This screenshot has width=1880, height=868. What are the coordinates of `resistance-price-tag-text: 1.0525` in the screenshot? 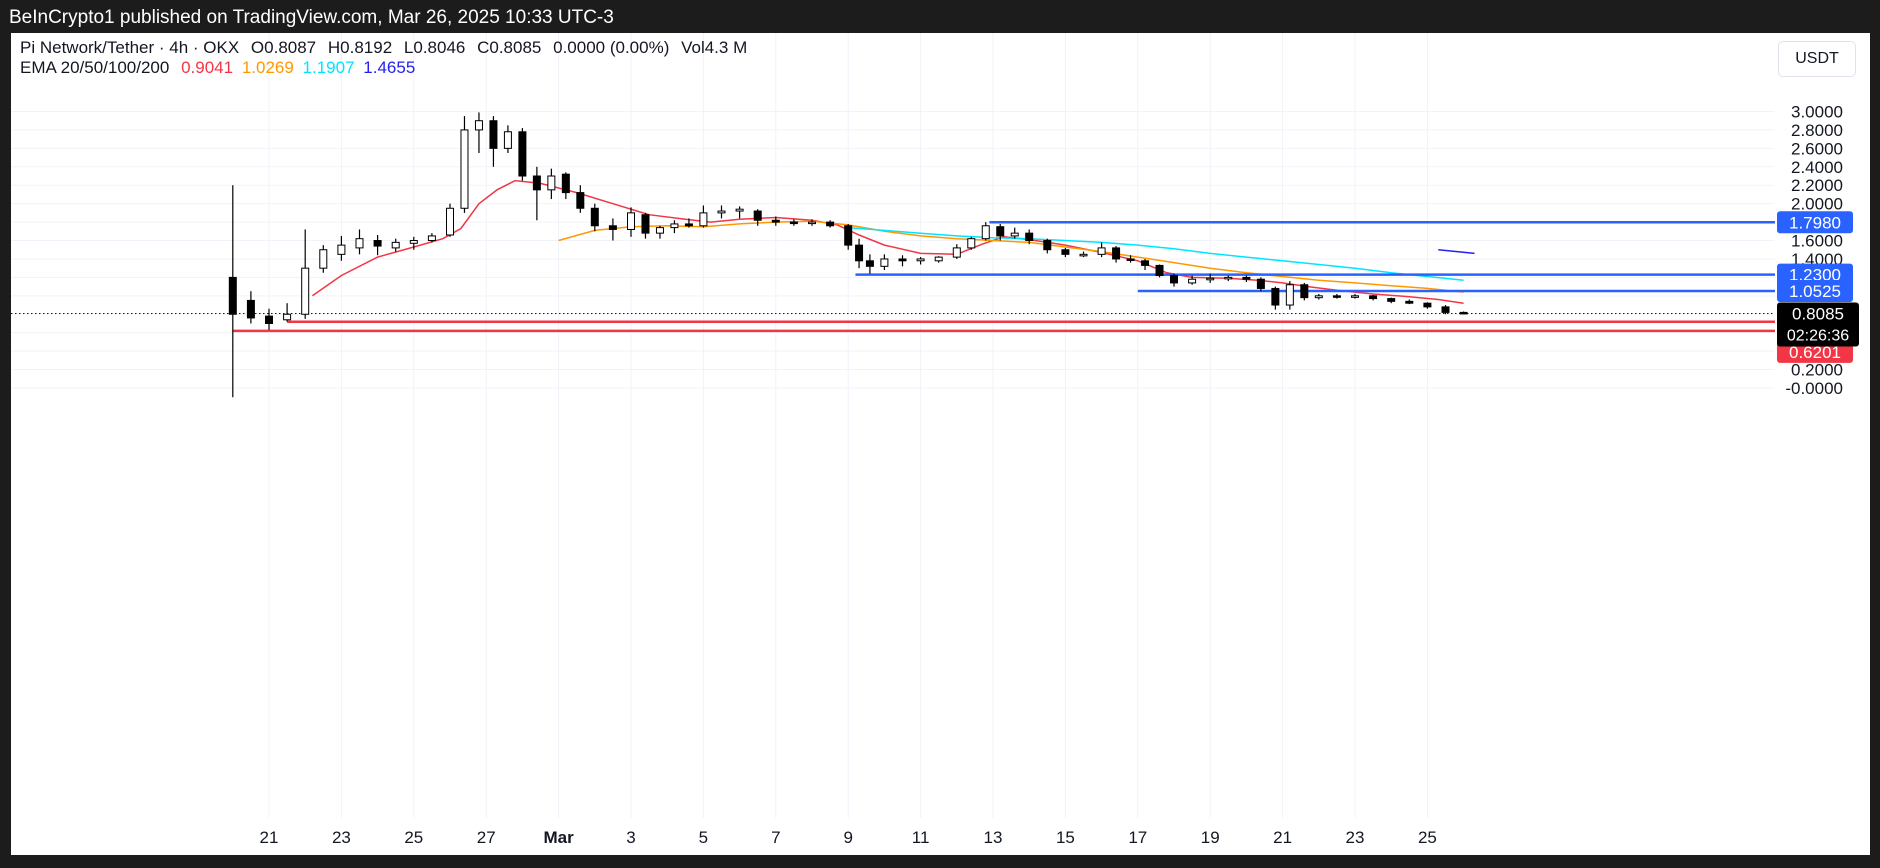 It's located at (1815, 291).